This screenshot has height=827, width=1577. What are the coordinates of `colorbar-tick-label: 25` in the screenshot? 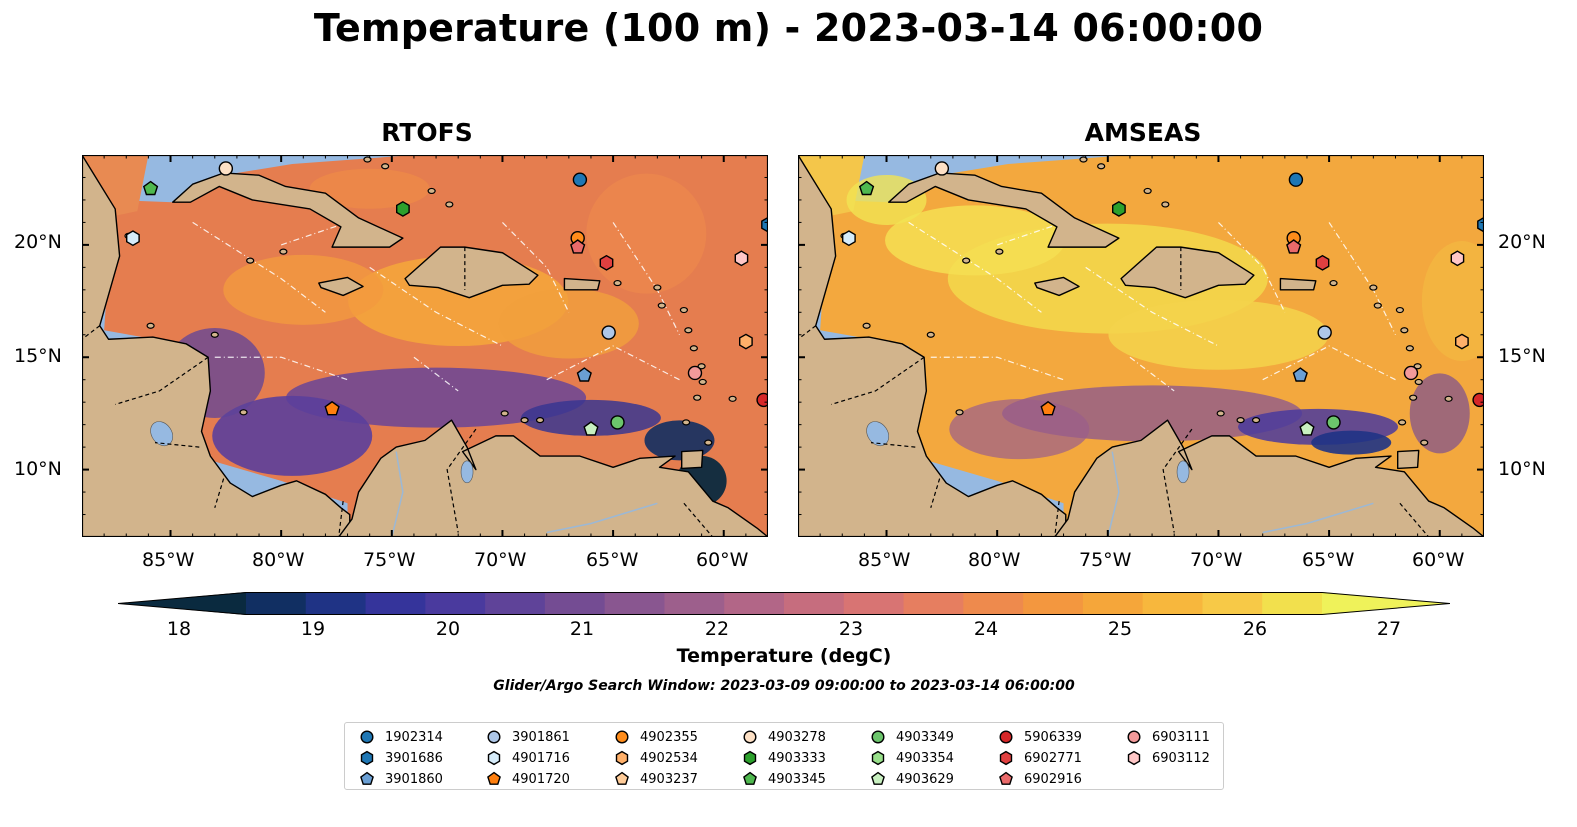 It's located at (1120, 629).